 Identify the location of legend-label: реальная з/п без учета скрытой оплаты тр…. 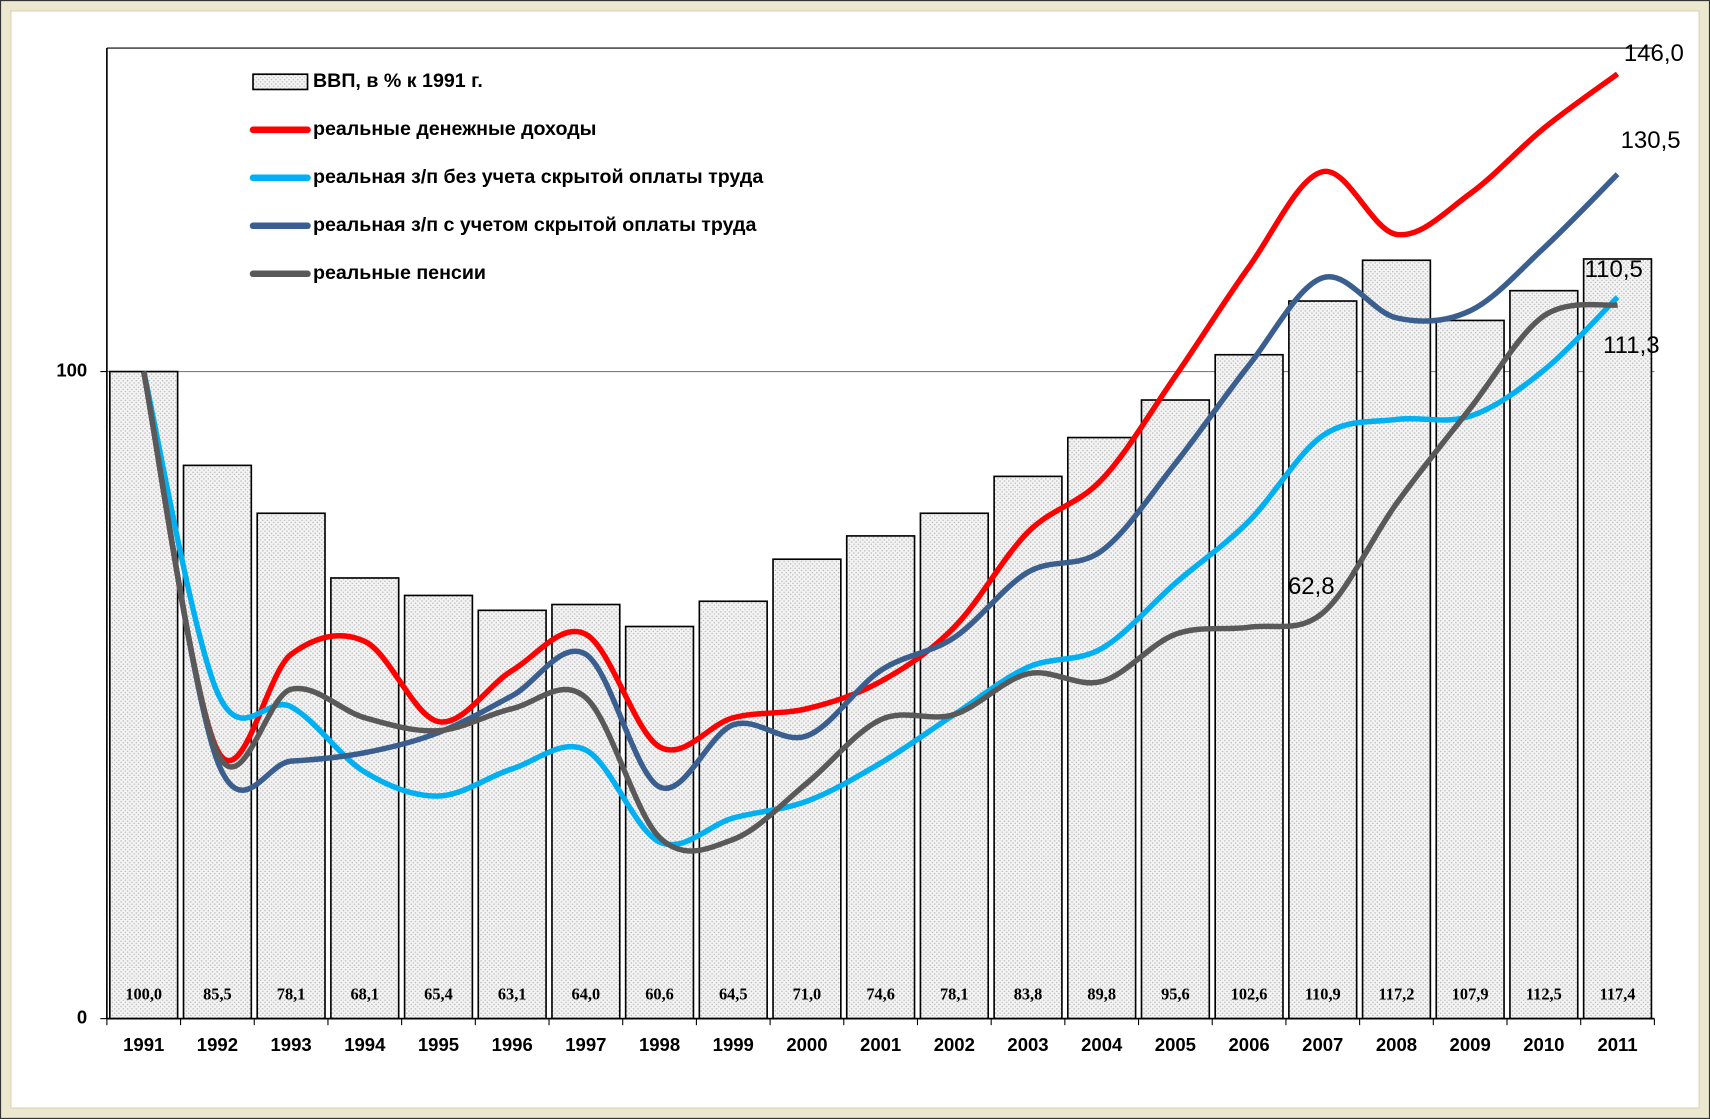
(538, 177).